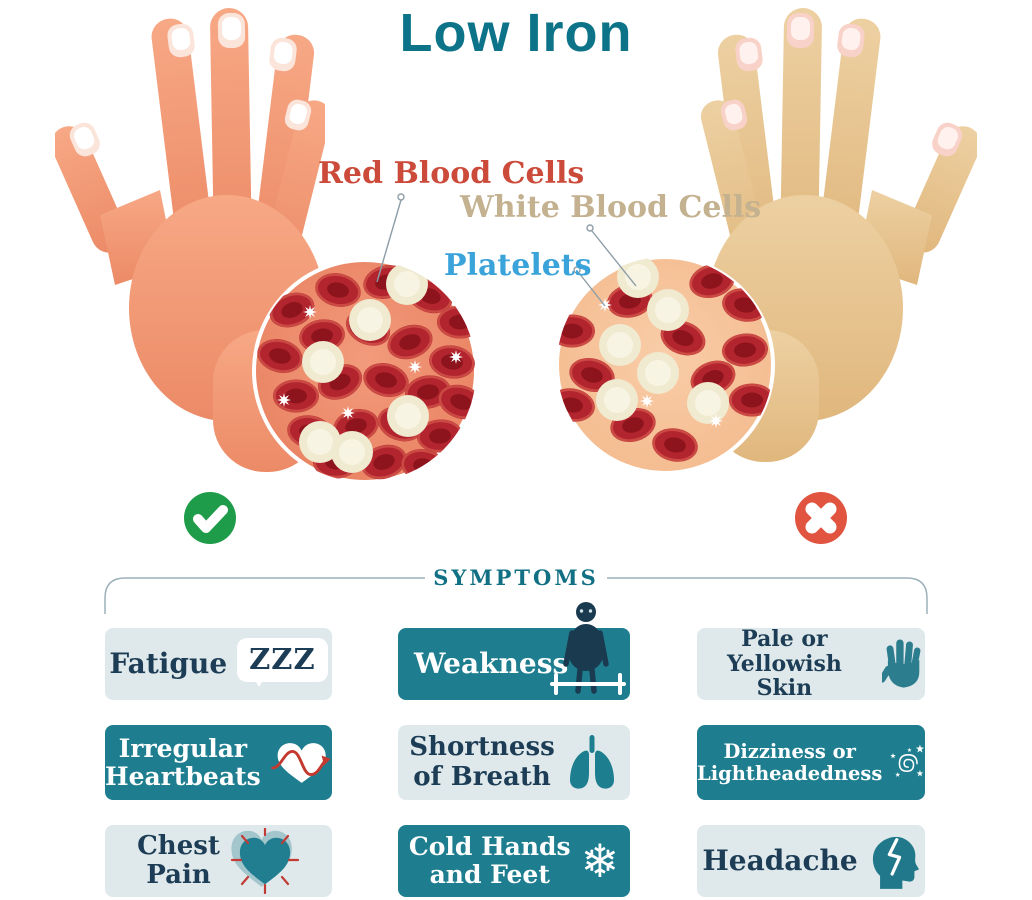 This screenshot has width=1032, height=900. Describe the element at coordinates (600, 861) in the screenshot. I see `snowflake-icon: ❄` at that location.